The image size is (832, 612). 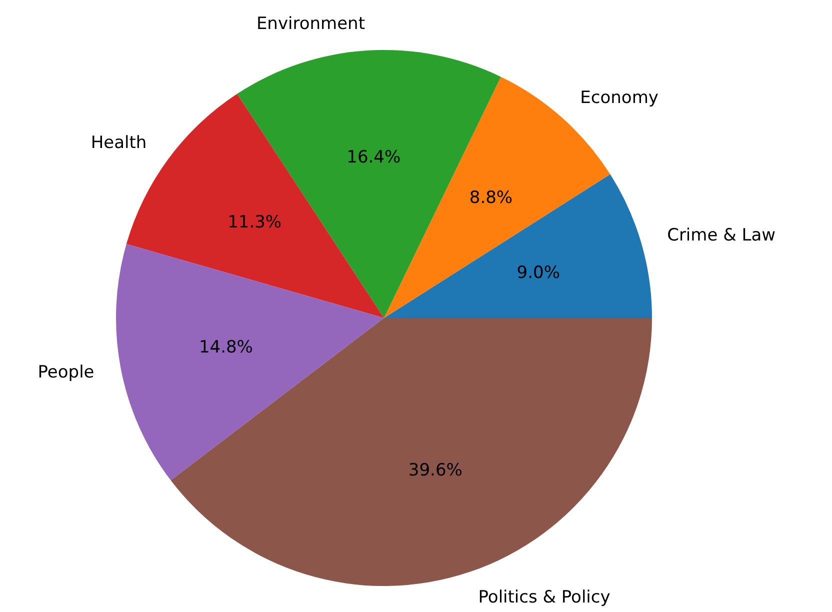 I want to click on data-label: 9.0%, so click(x=538, y=273).